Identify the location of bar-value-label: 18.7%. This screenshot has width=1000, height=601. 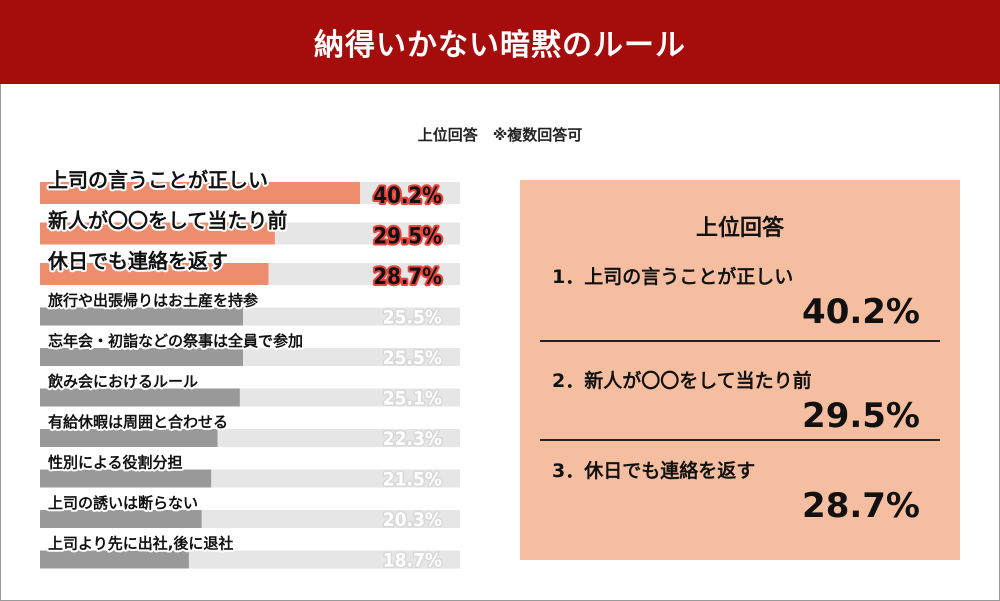
(412, 561).